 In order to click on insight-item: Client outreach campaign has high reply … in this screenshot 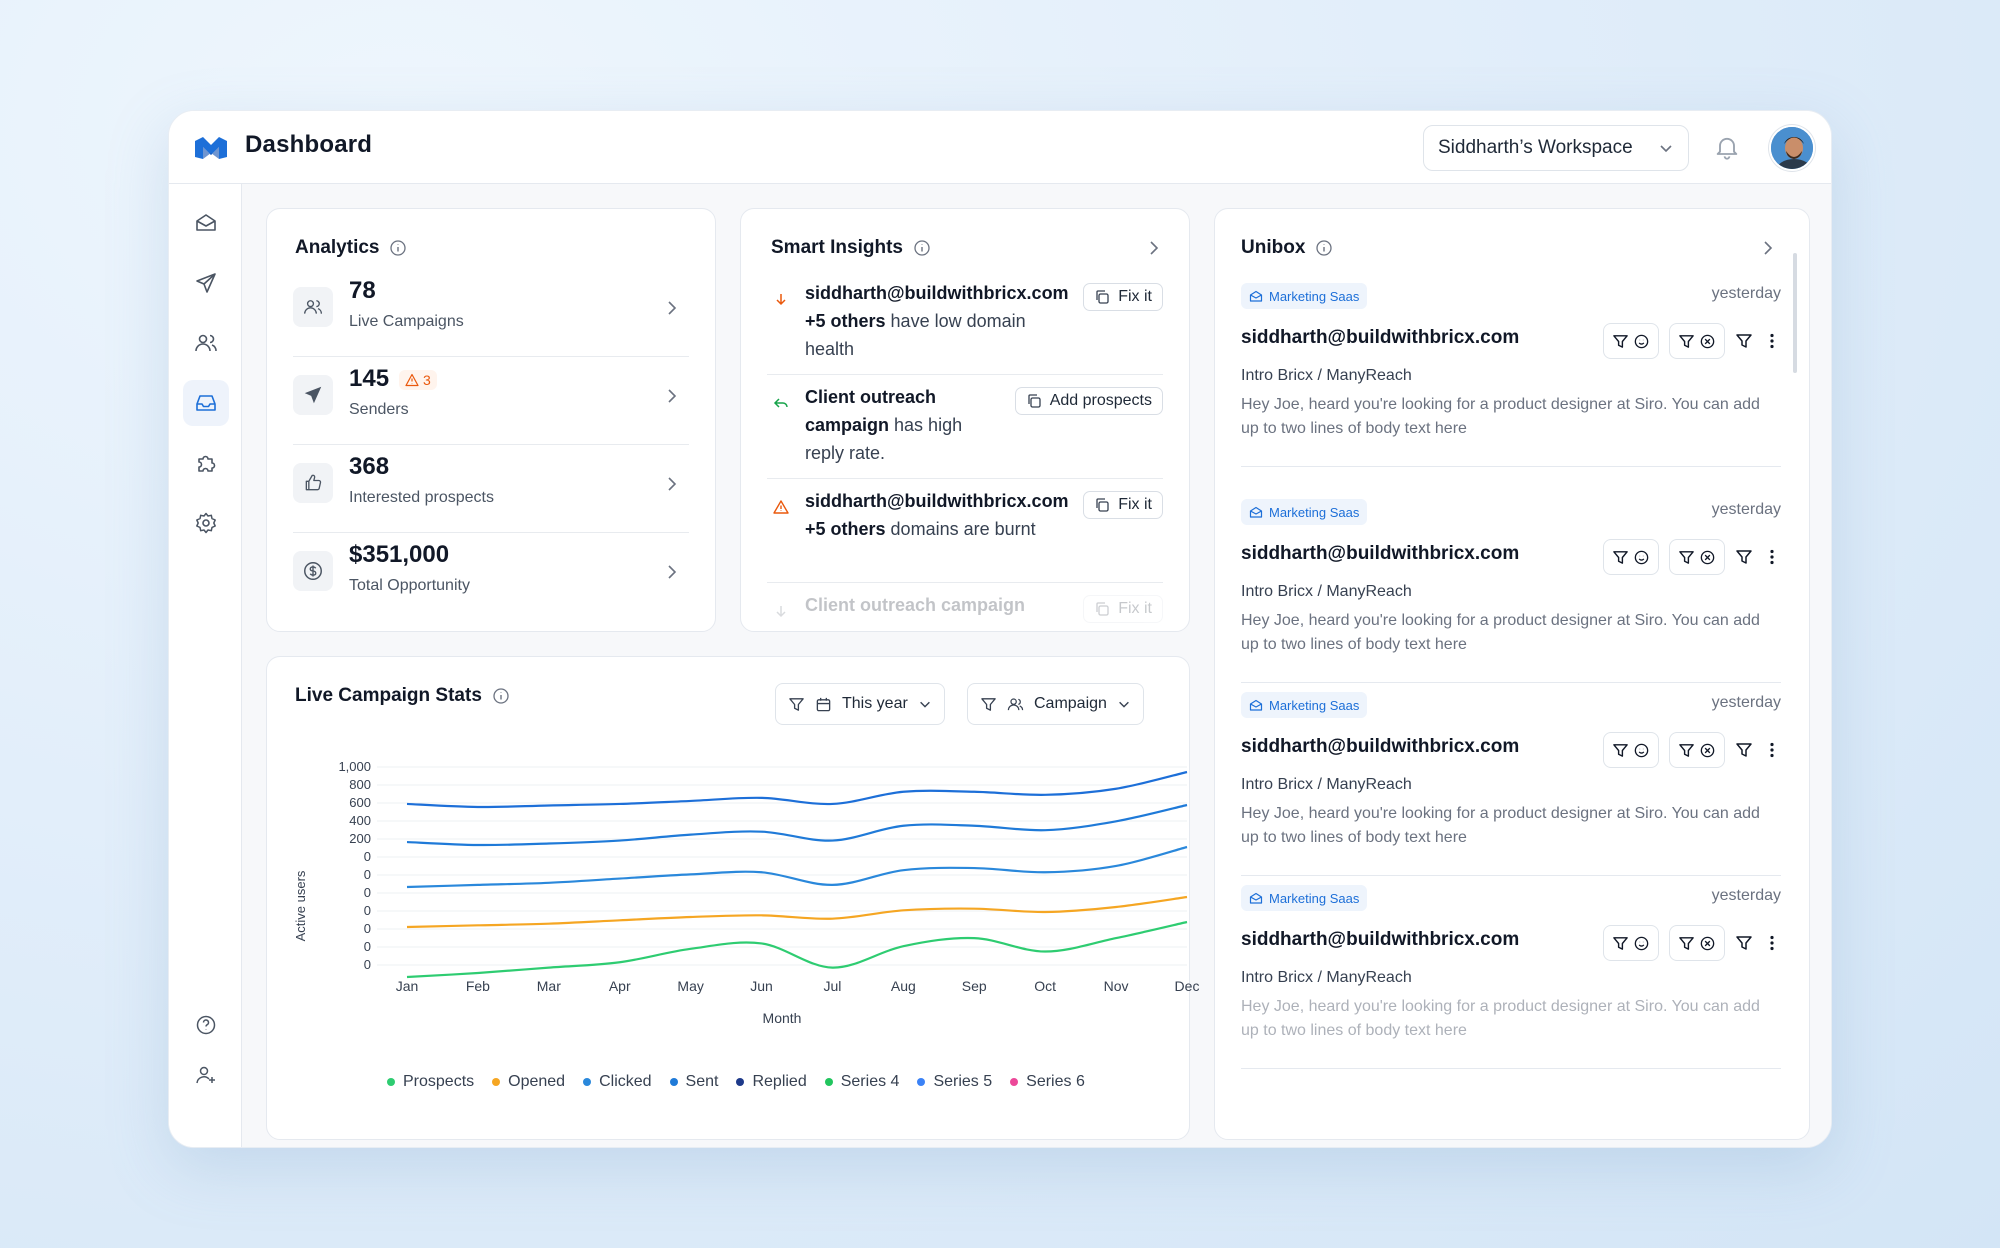, I will do `click(965, 431)`.